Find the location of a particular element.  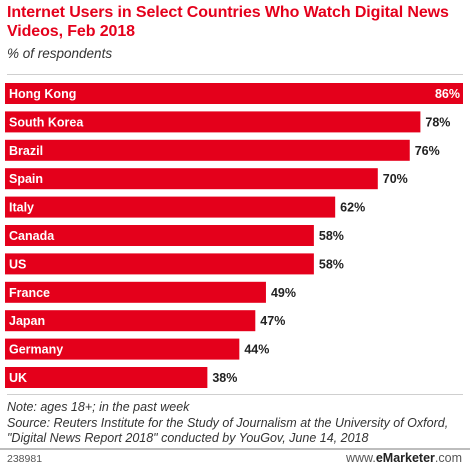

chart-id: 238981 is located at coordinates (25, 459).